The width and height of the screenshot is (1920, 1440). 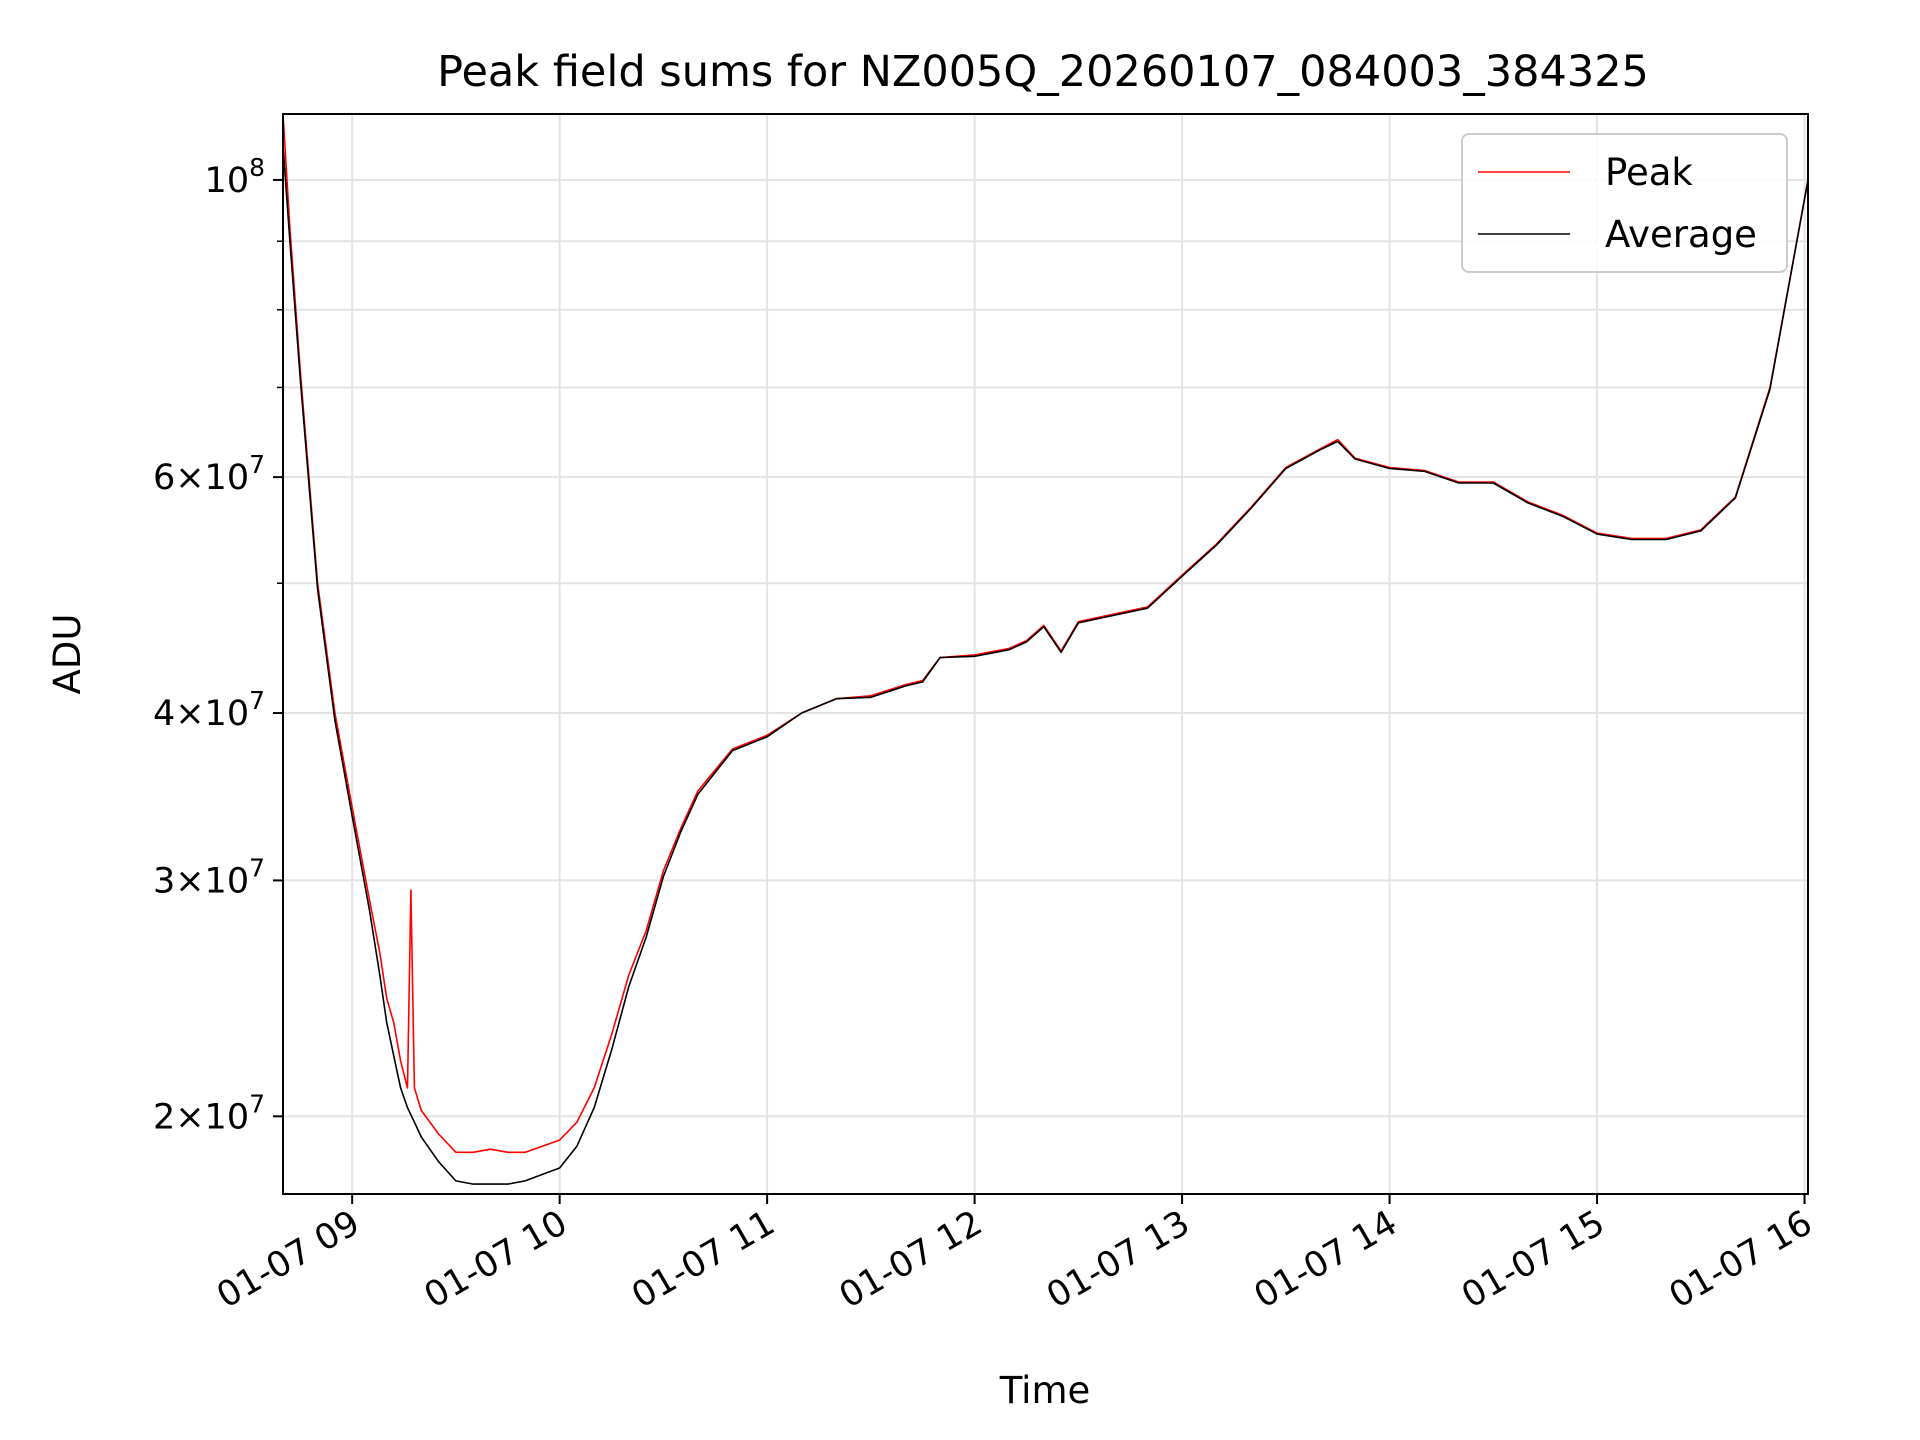 I want to click on legend-label-peak: Peak, so click(x=1649, y=172).